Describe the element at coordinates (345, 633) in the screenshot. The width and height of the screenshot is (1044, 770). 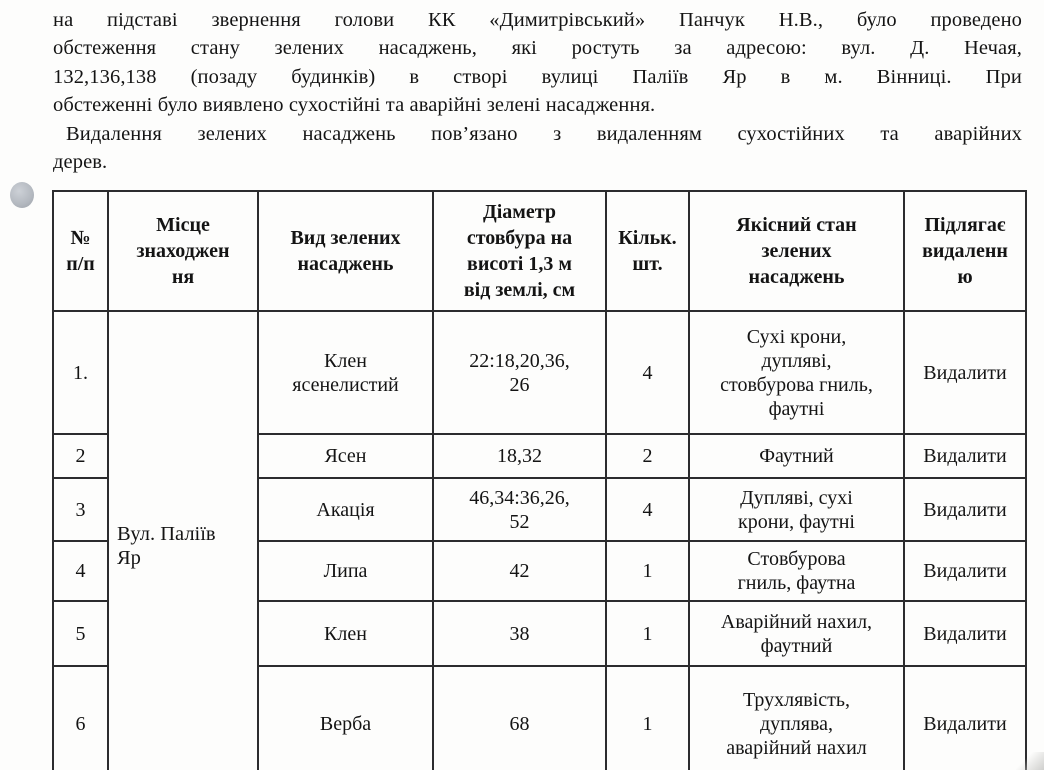
I see `cell-species: Клен` at that location.